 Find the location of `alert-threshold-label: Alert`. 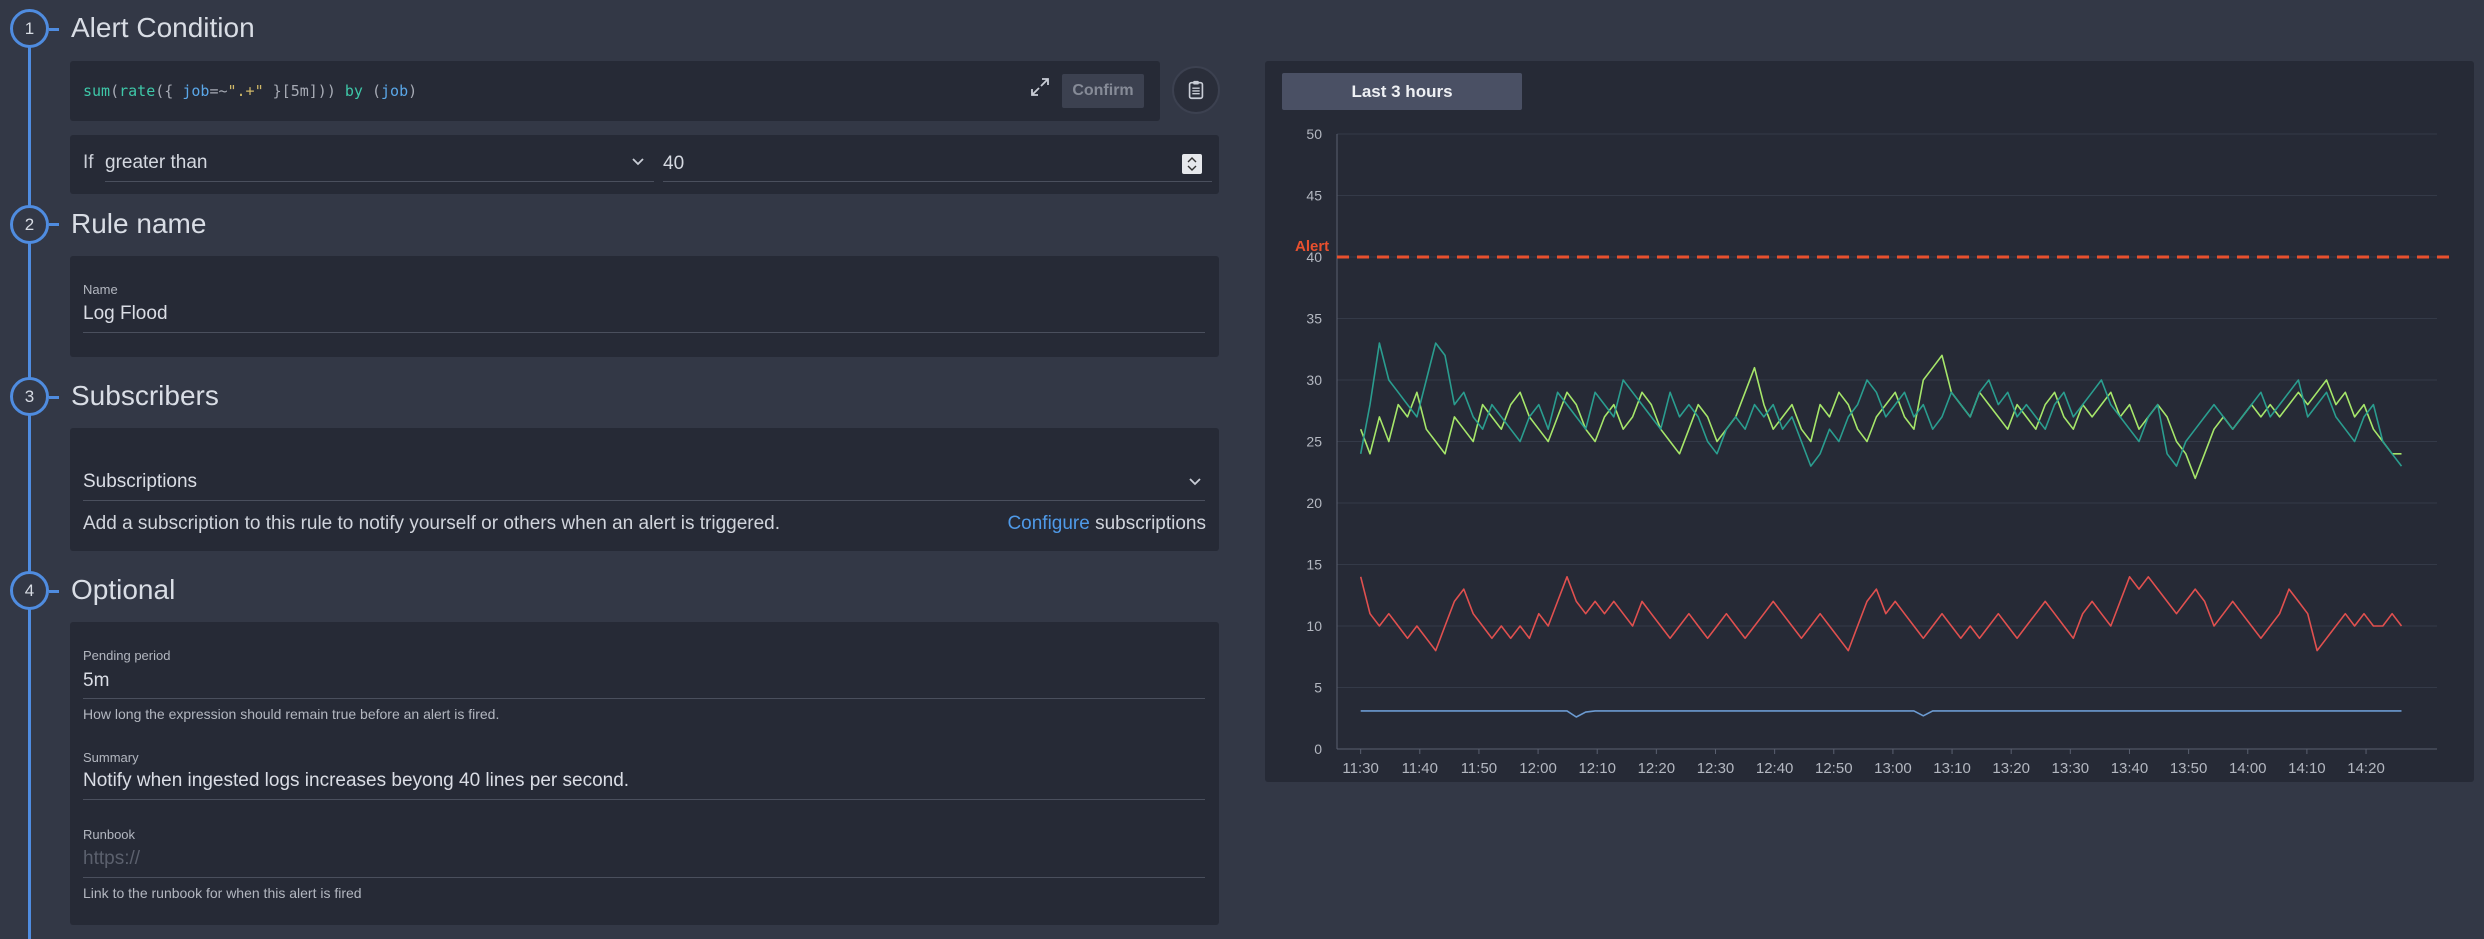

alert-threshold-label: Alert is located at coordinates (1312, 246).